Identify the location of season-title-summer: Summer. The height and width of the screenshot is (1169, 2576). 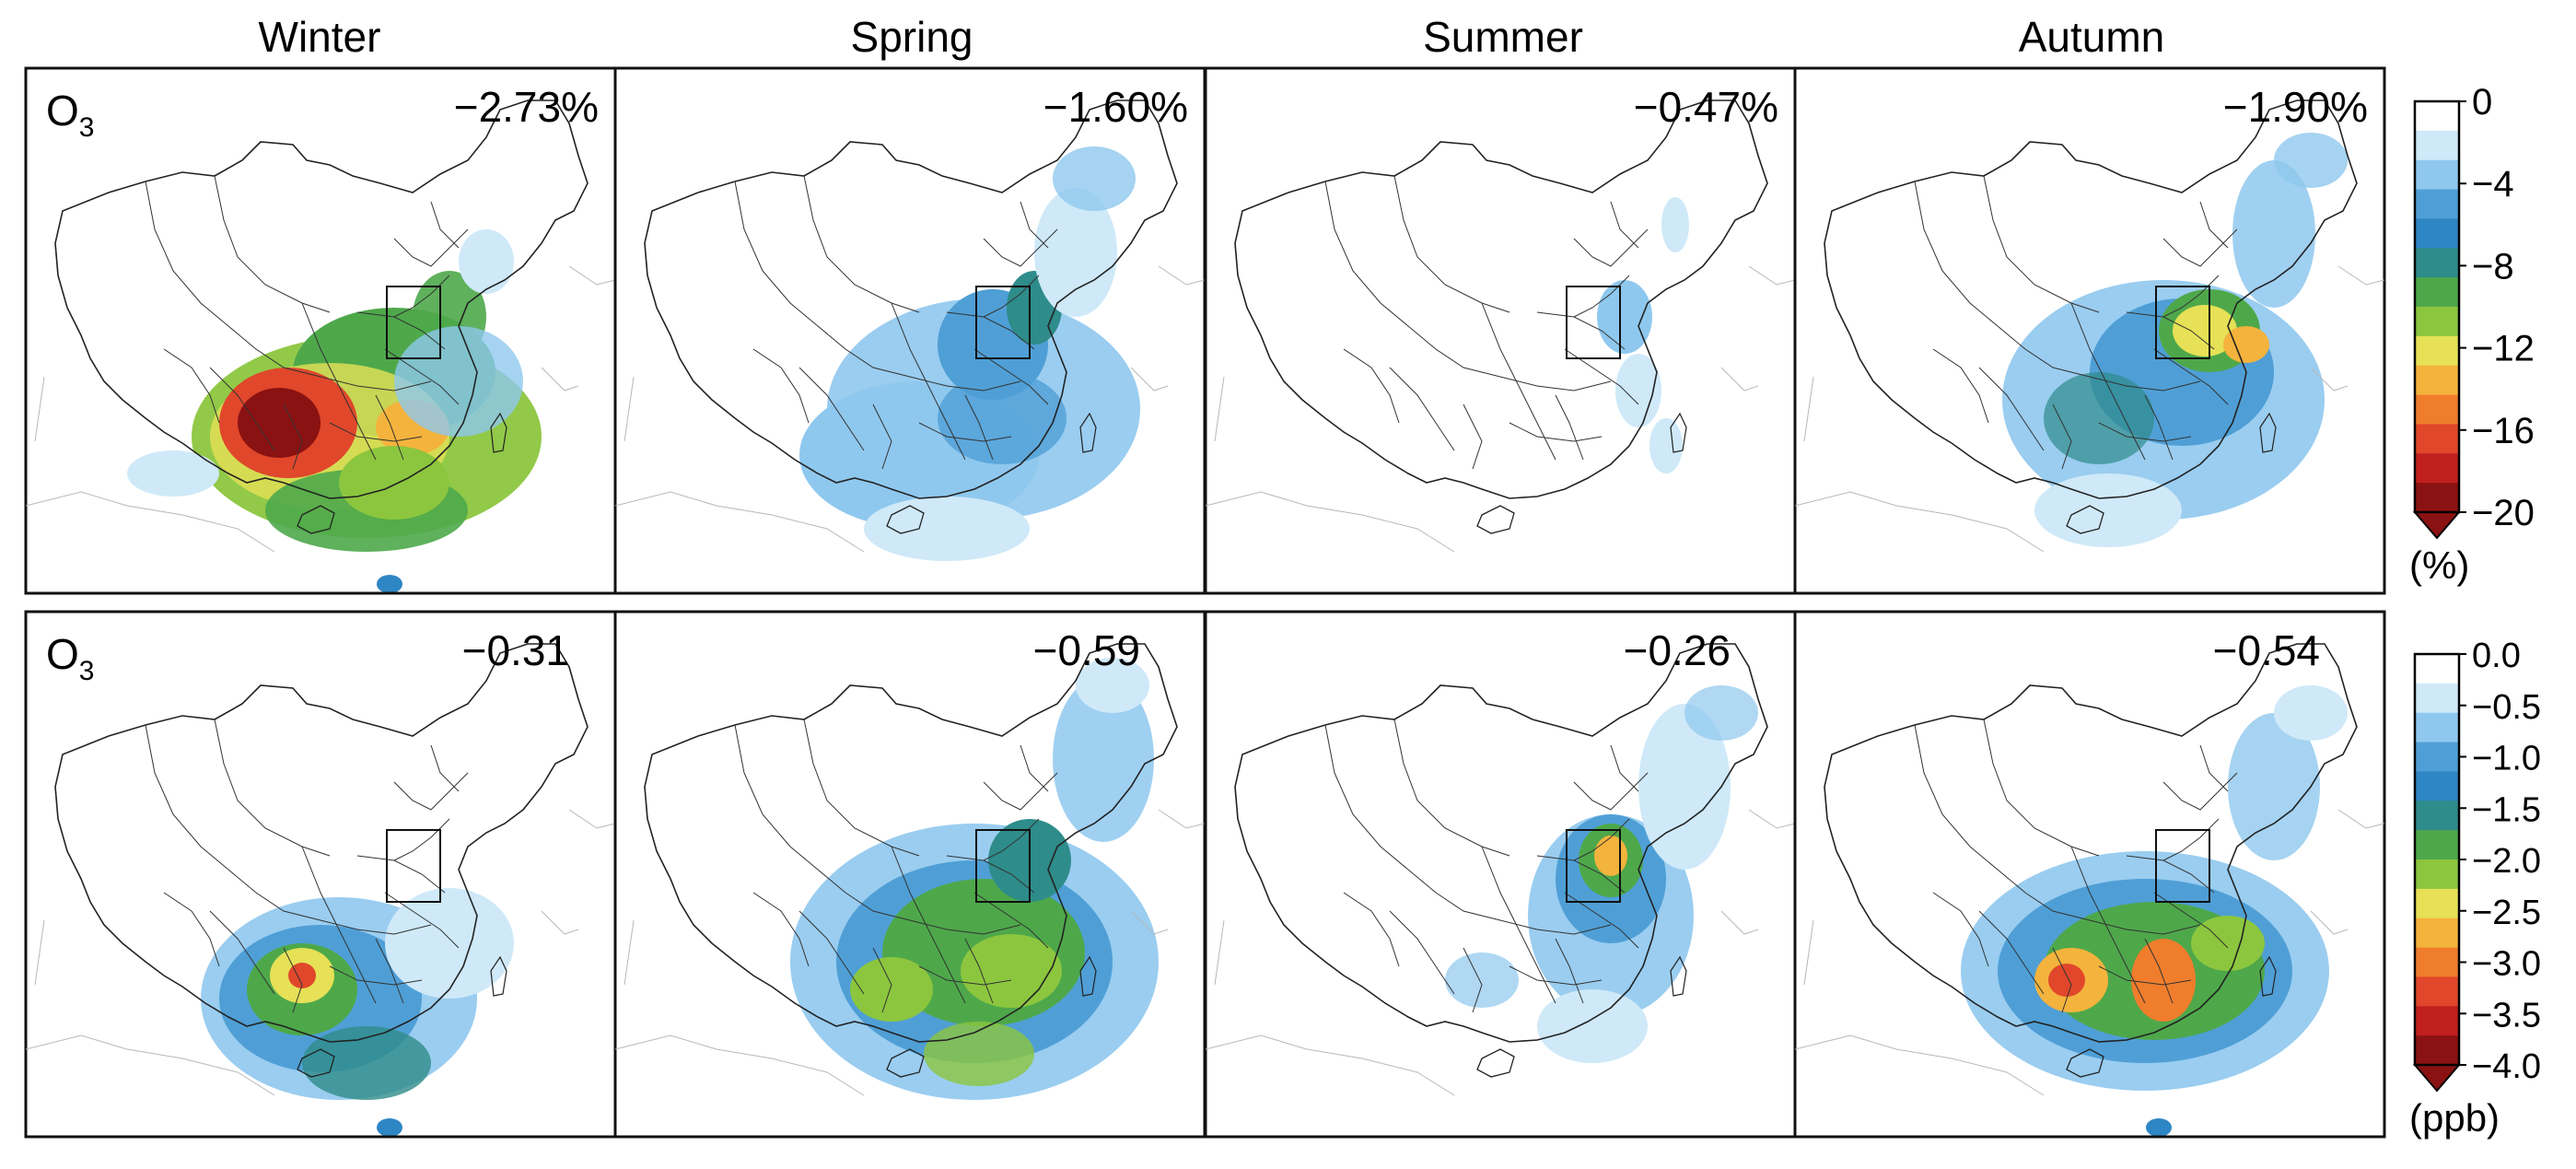
(1503, 37).